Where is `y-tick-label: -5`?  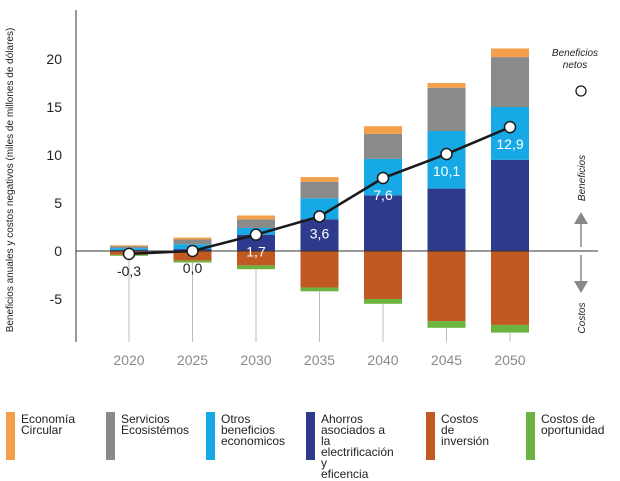 y-tick-label: -5 is located at coordinates (56, 299).